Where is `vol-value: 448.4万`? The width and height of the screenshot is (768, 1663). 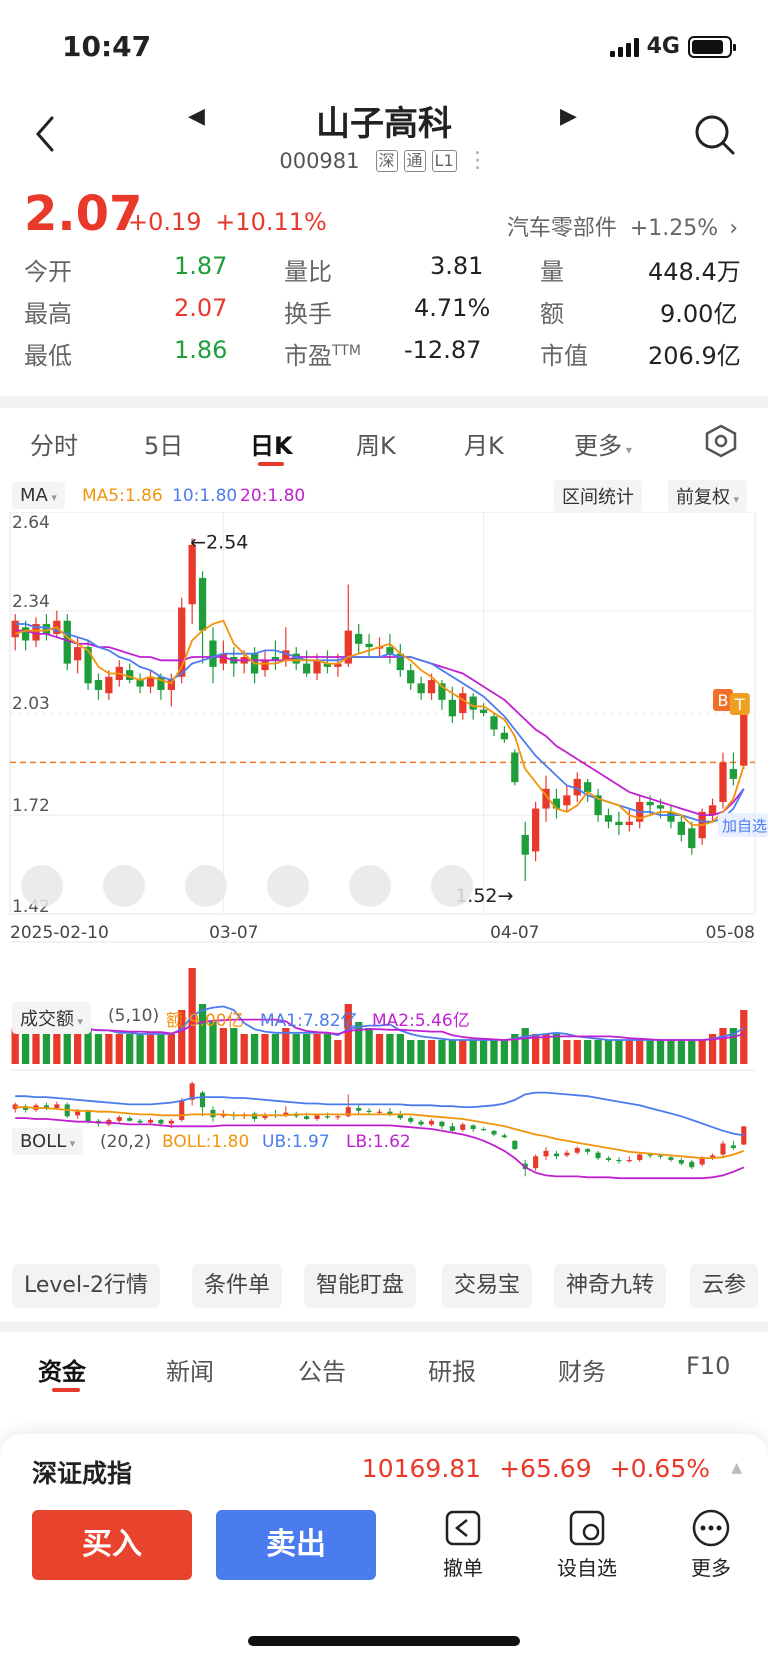 vol-value: 448.4万 is located at coordinates (694, 272).